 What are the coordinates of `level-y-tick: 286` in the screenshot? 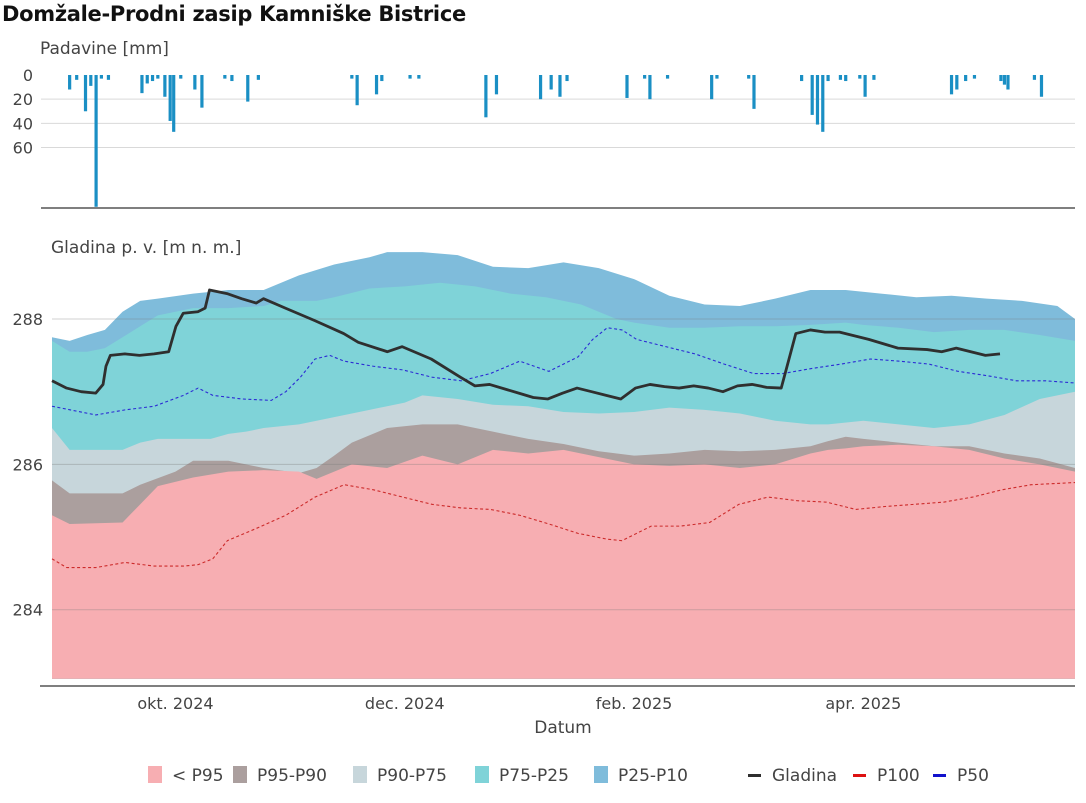 It's located at (27, 464).